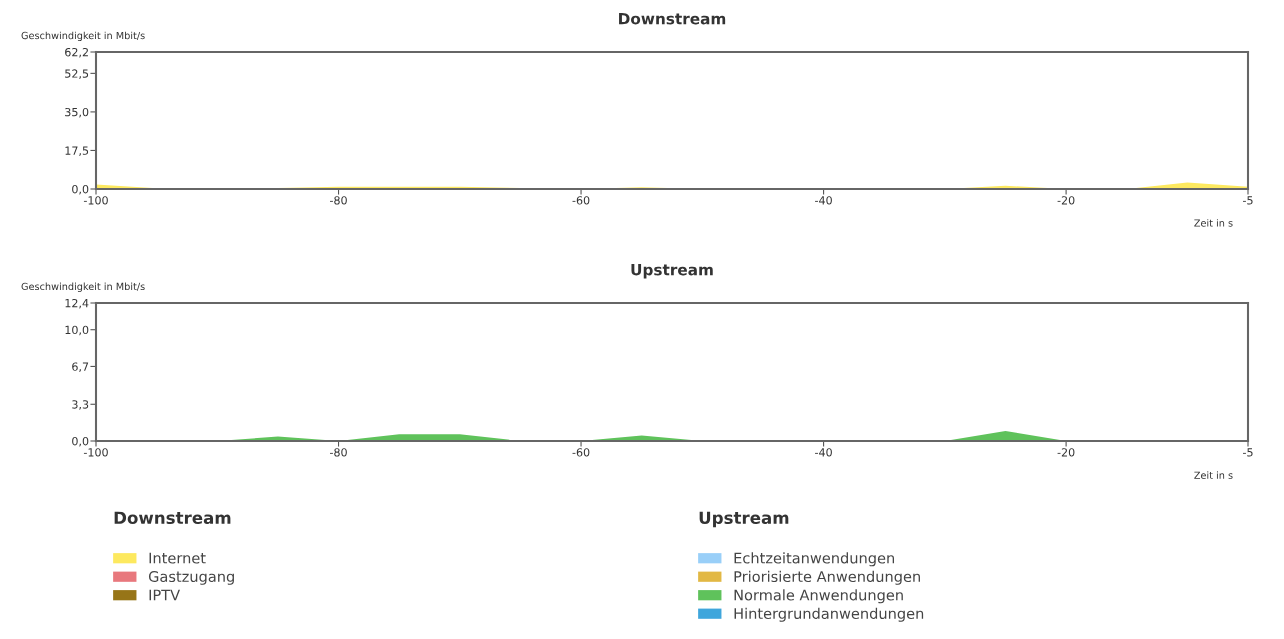 The image size is (1284, 639). What do you see at coordinates (77, 74) in the screenshot?
I see `y-tick-label: 52,5` at bounding box center [77, 74].